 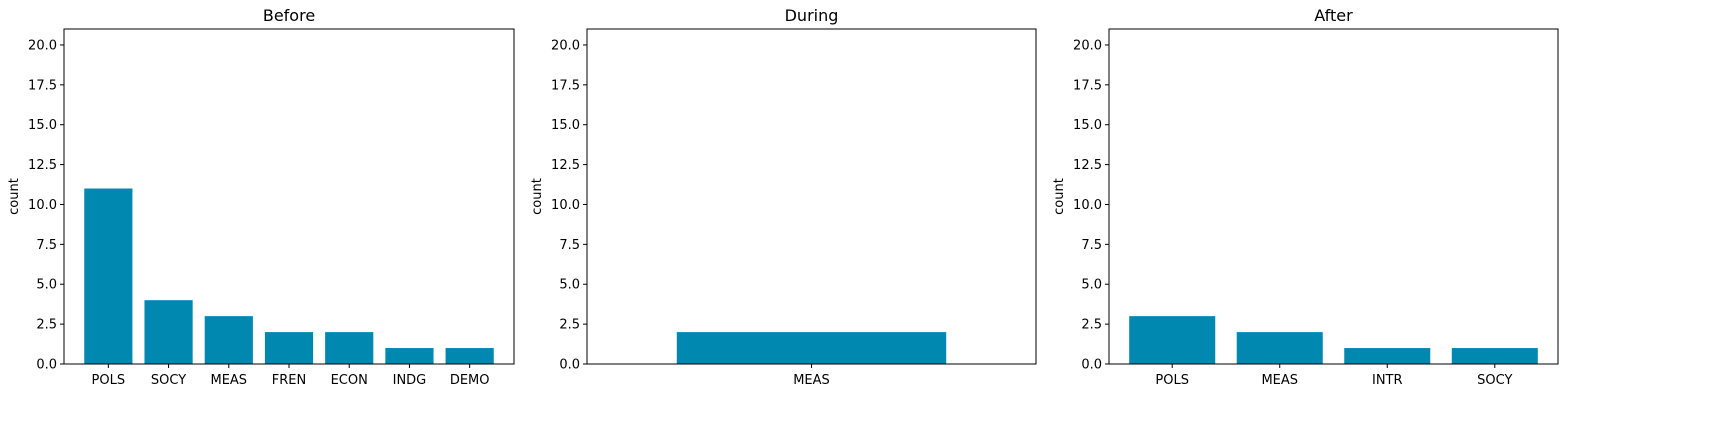 What do you see at coordinates (289, 15) in the screenshot?
I see `subplot-title: Before` at bounding box center [289, 15].